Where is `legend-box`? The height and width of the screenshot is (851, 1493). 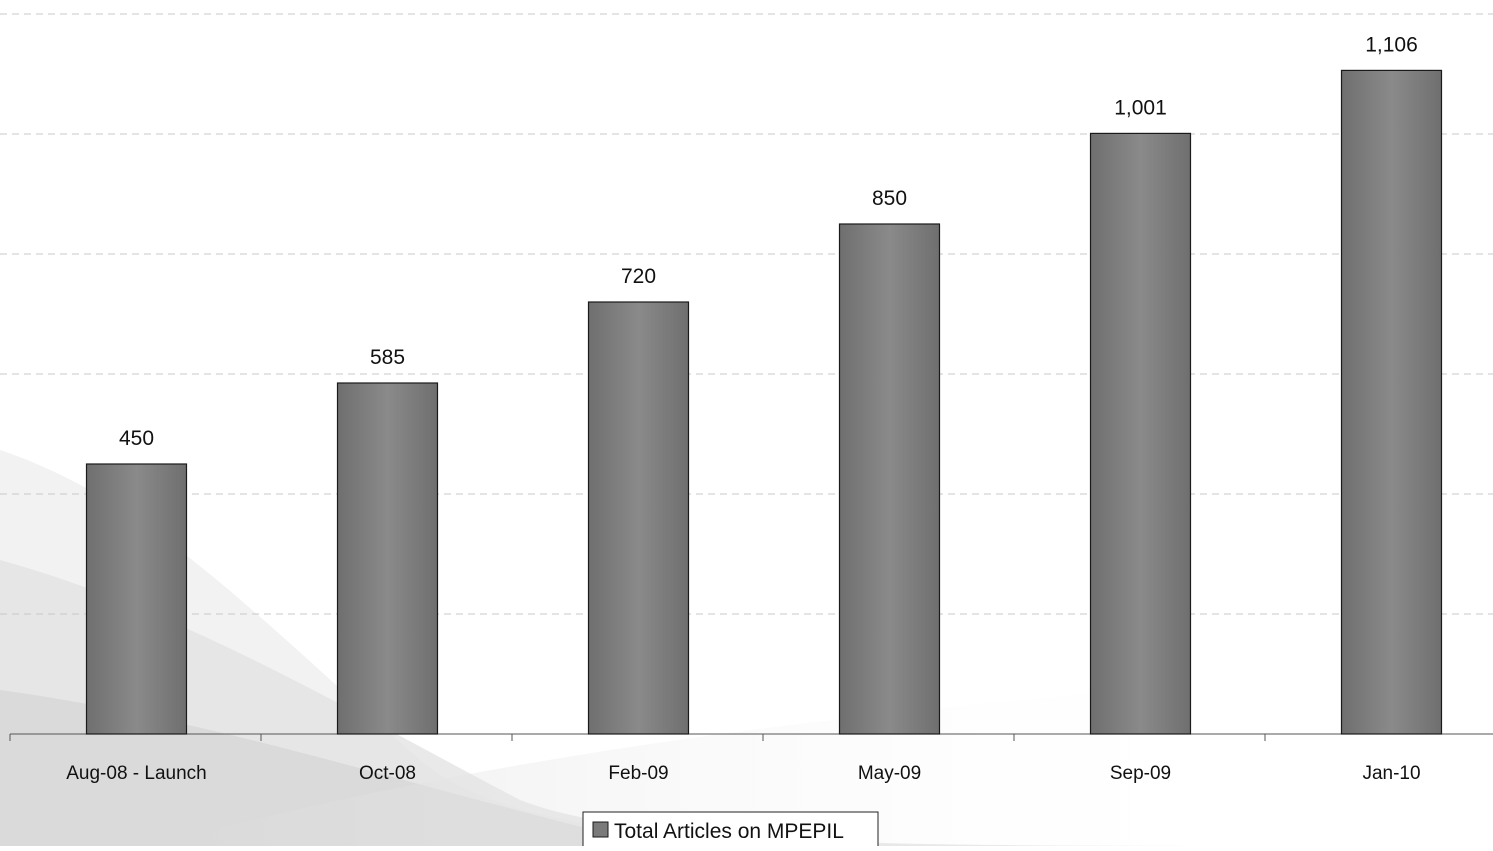 legend-box is located at coordinates (730, 830).